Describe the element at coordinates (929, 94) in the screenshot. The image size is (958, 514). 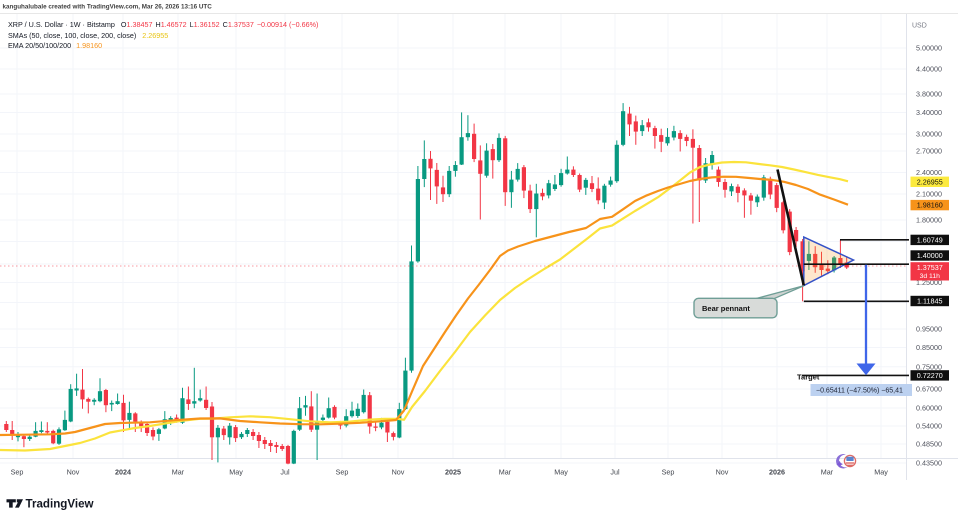
I see `svg-text: 3.80000` at that location.